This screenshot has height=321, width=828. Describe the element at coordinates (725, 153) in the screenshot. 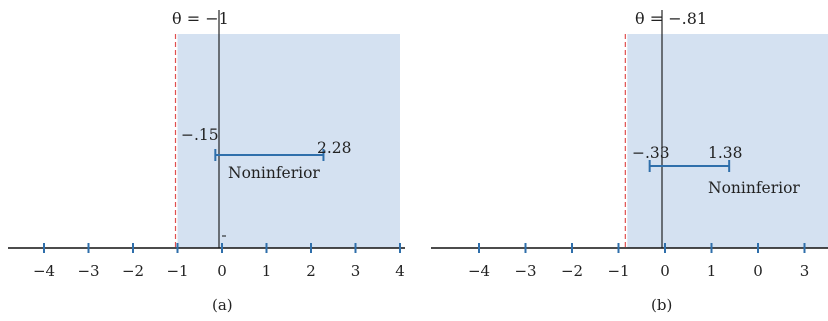

I see `upper-bound-label: 1.38` at that location.